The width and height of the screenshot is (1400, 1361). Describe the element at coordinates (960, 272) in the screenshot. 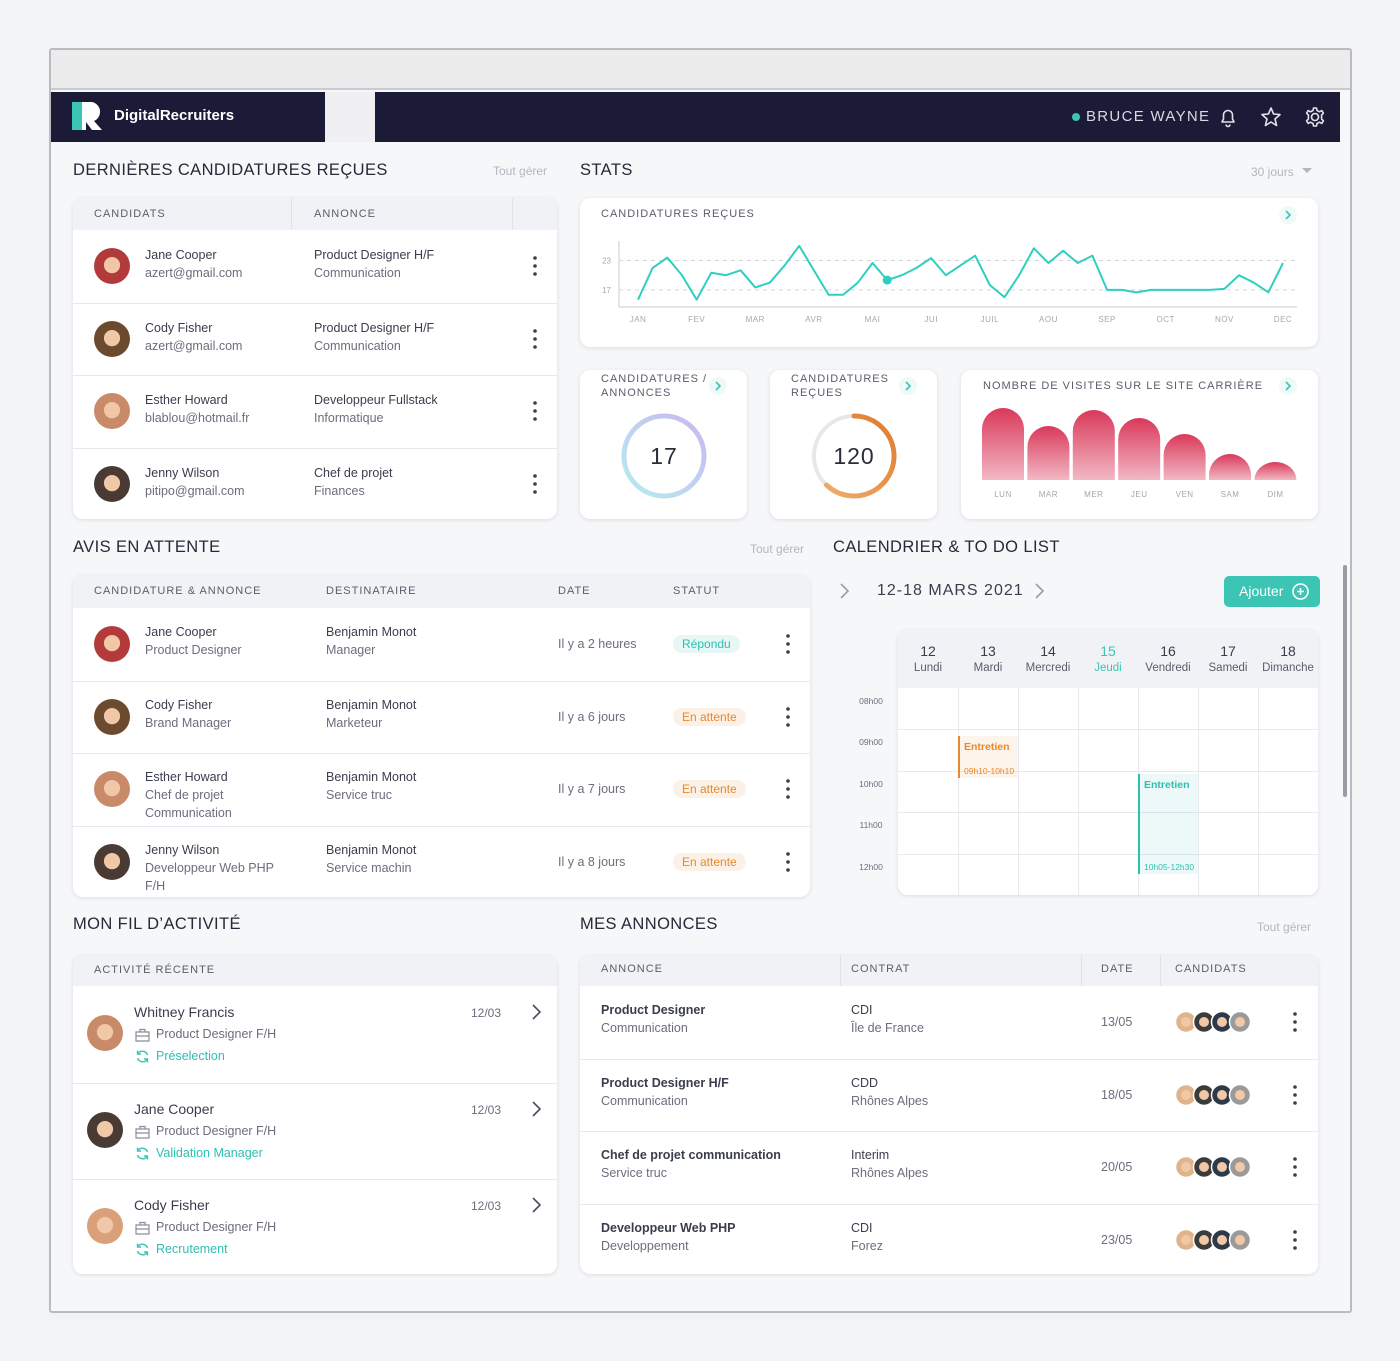

I see `line-series` at that location.